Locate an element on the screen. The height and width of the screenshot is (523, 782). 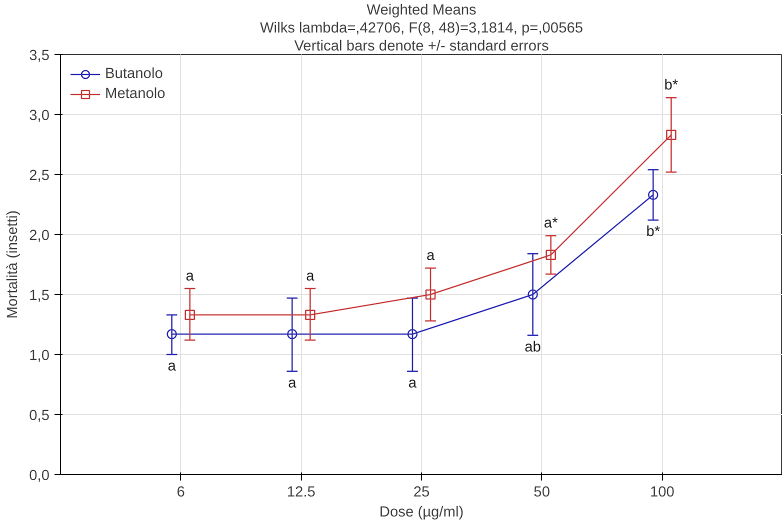
y-tick-label: 0,0 is located at coordinates (39, 476).